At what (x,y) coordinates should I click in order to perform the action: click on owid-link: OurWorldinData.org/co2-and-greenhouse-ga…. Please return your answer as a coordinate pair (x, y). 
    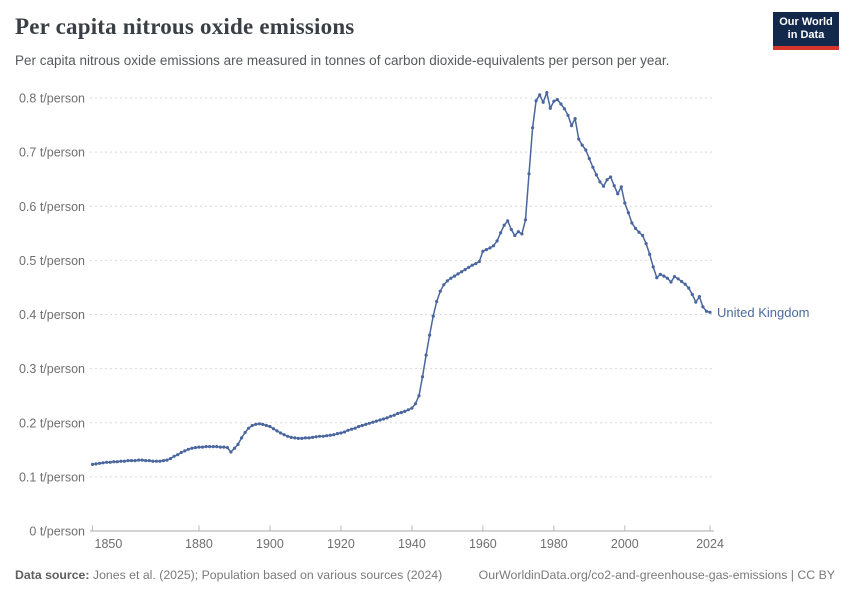
    Looking at the image, I should click on (656, 575).